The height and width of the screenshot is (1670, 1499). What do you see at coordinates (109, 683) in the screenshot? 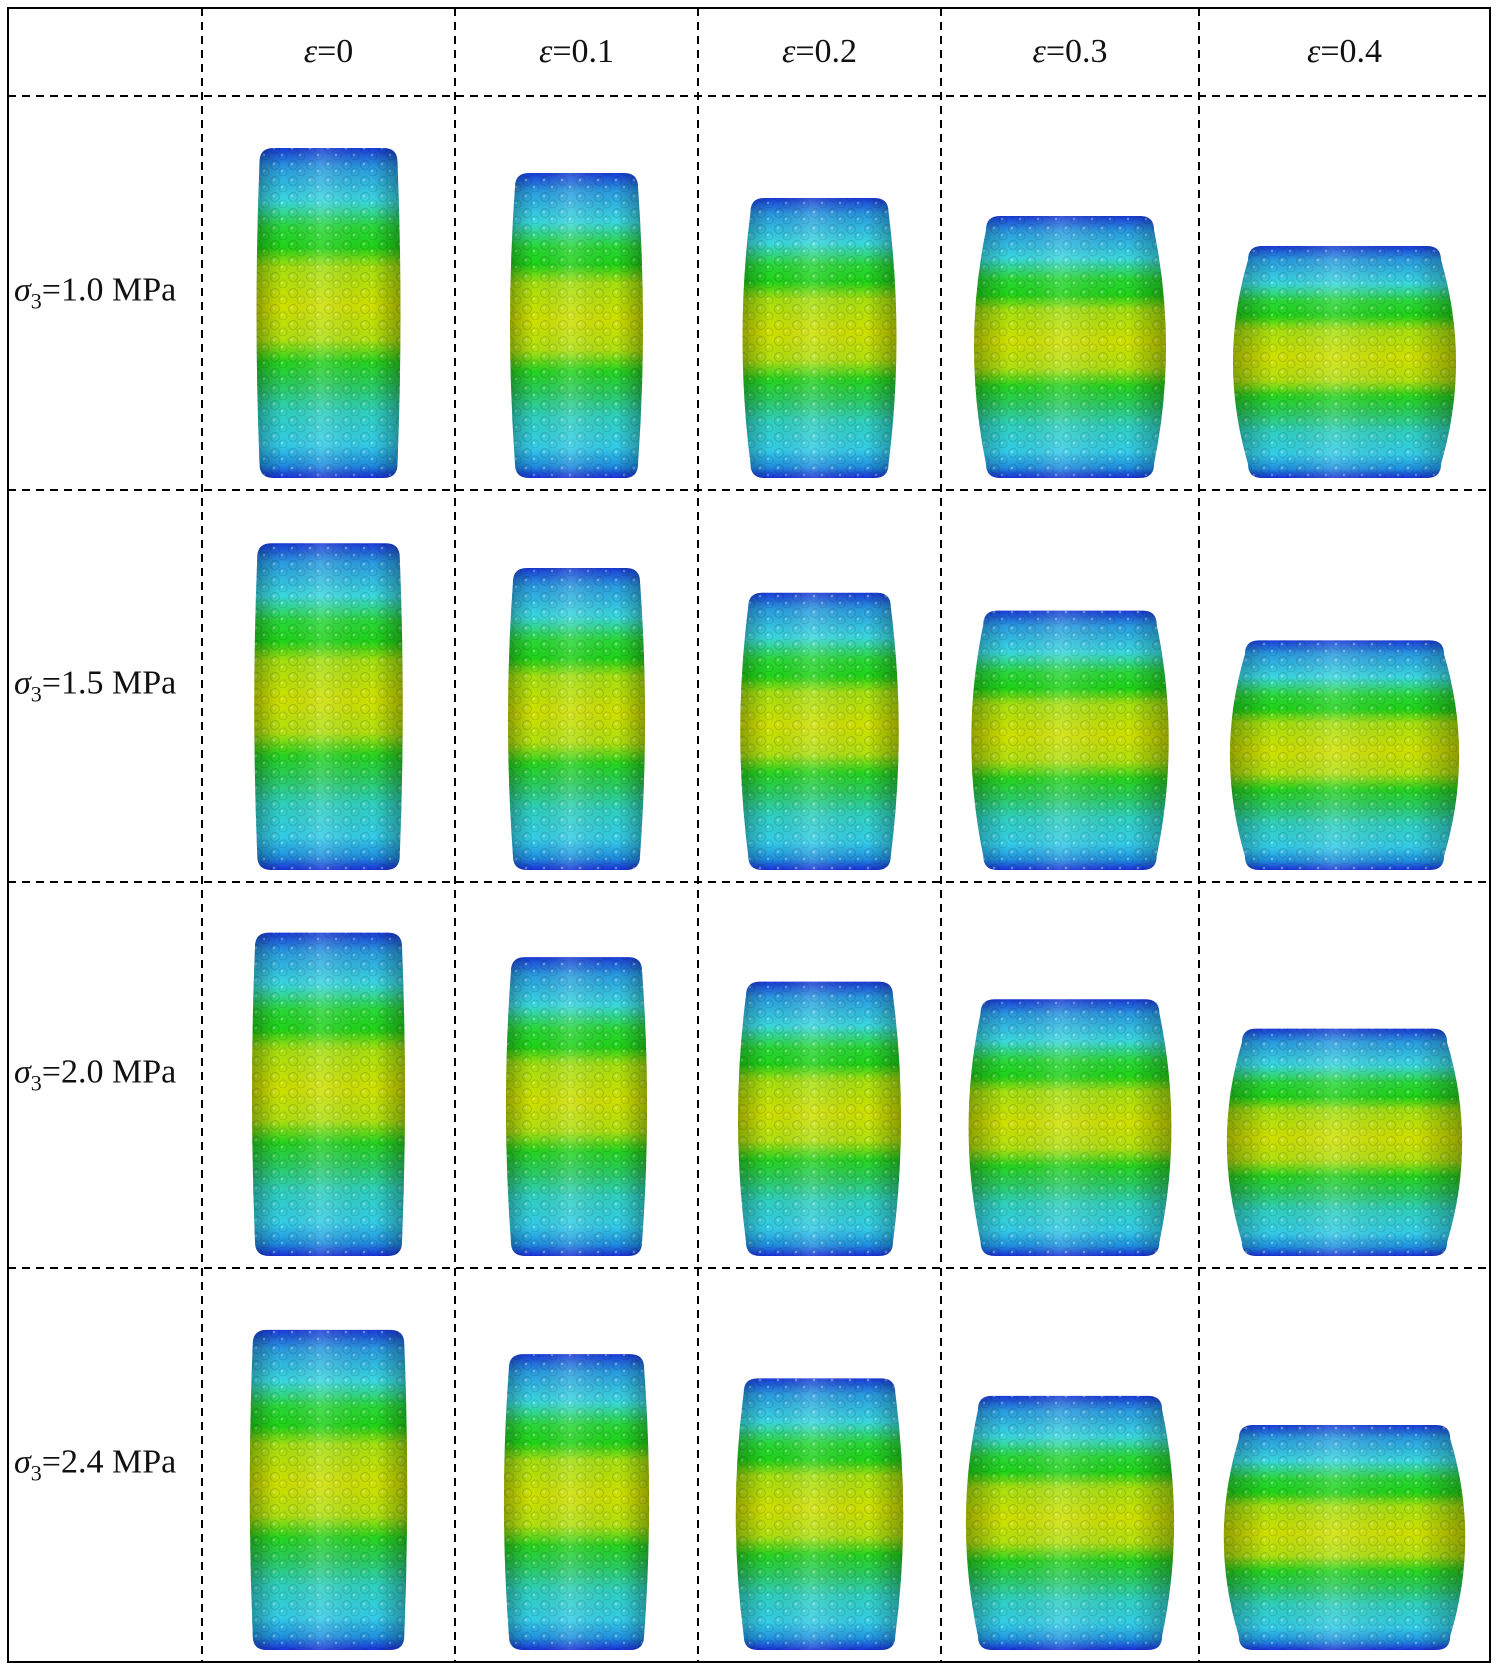
I see `stress-value: =1.5 MPa` at bounding box center [109, 683].